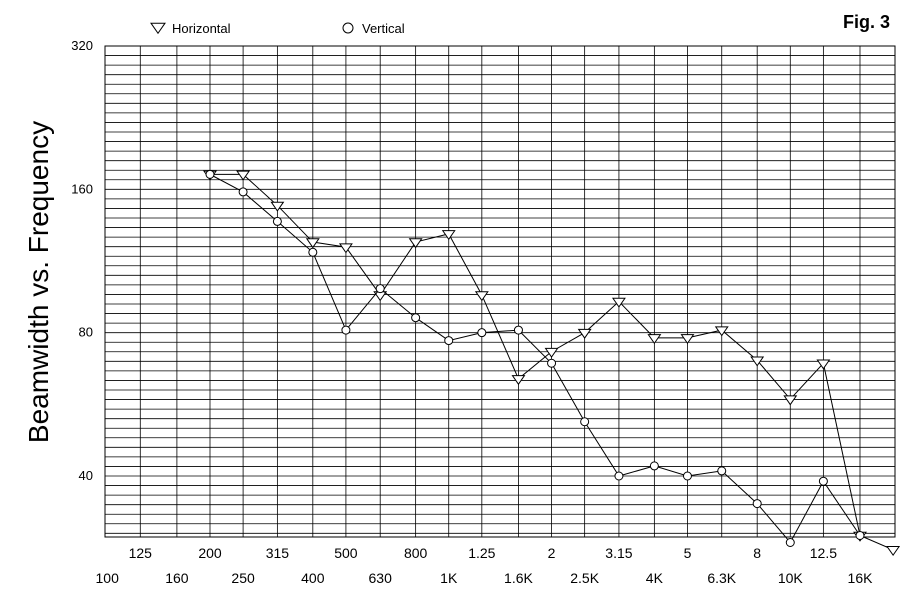 This screenshot has height=593, width=907. I want to click on y-tick-label: 160, so click(82, 188).